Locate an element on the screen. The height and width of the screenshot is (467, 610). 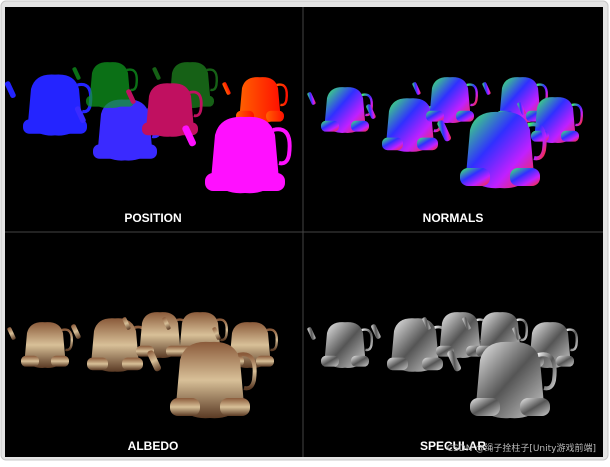
panel-label: NORMALS is located at coordinates (453, 218).